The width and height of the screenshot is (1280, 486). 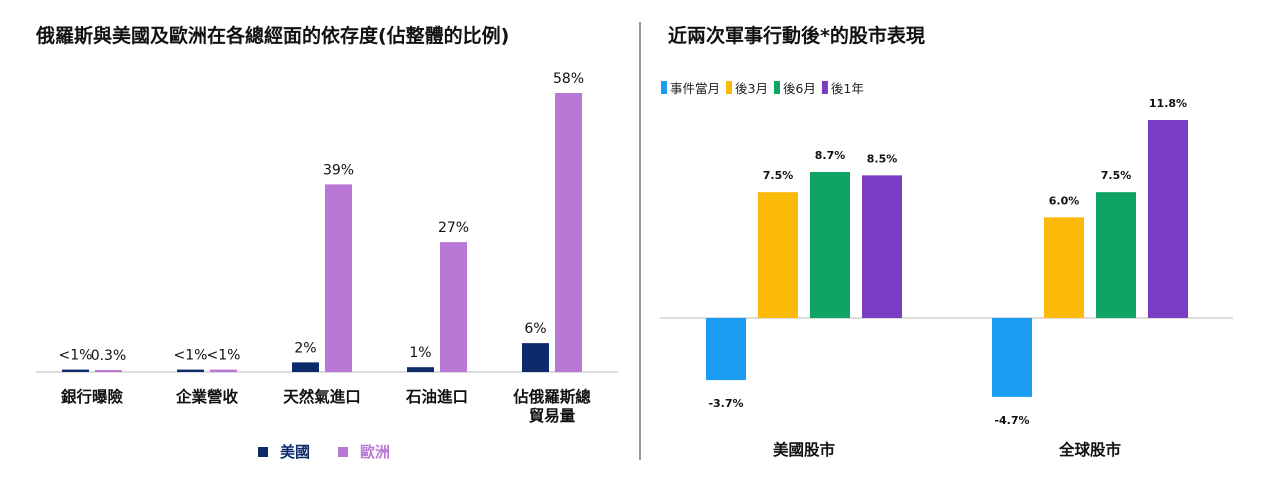 I want to click on left-chart-title: 俄羅斯與美國及歐洲在各總經面的依存度(佔整體的比例), so click(x=272, y=35).